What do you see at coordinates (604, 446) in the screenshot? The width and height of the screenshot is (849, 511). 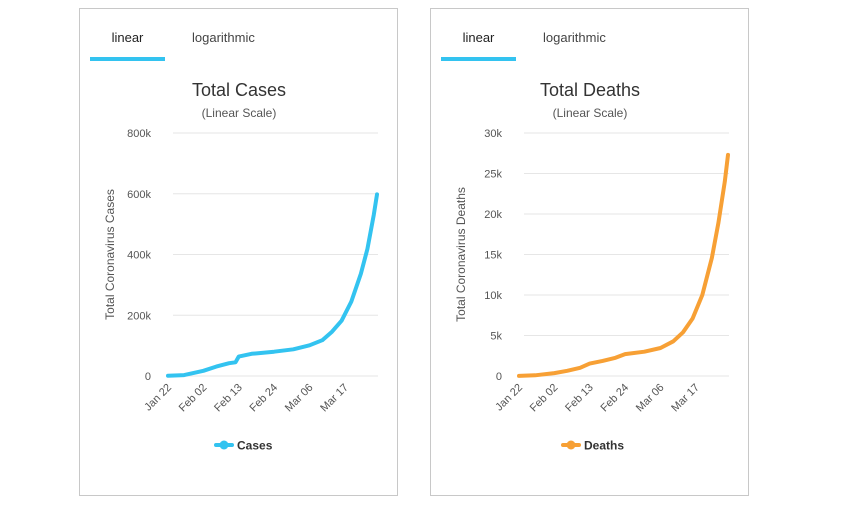 I see `legend-label: Deaths` at bounding box center [604, 446].